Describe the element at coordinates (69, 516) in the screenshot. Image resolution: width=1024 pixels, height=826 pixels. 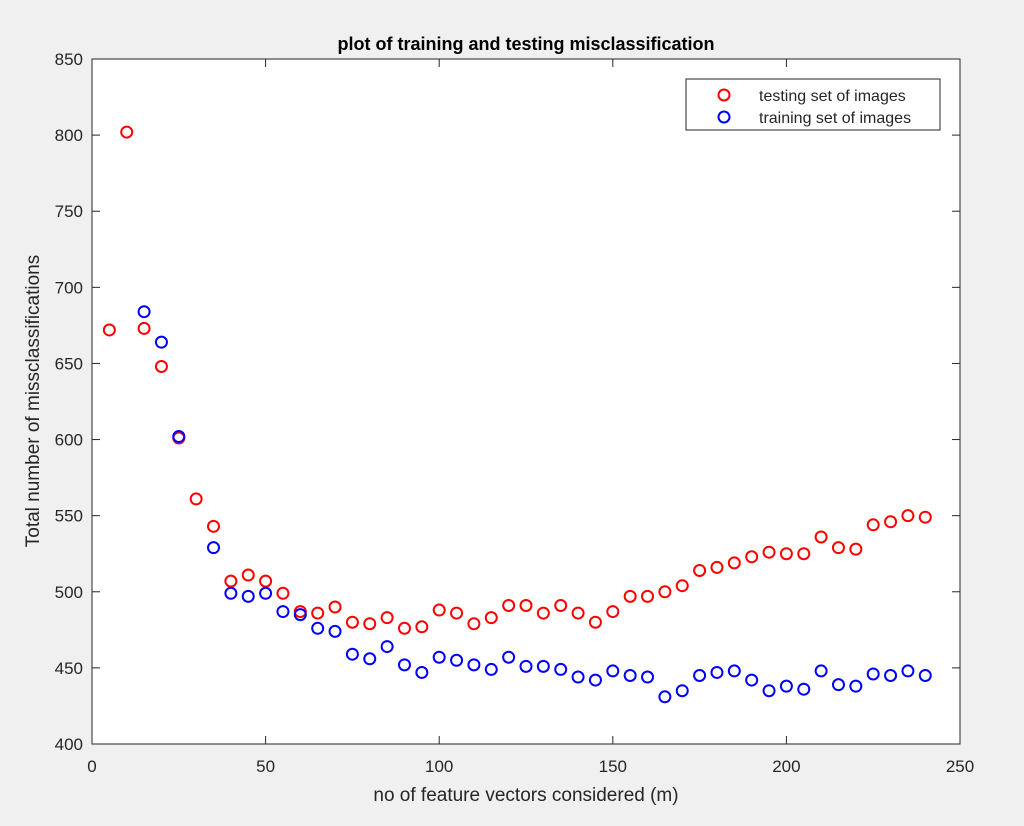
I see `y-tick-label: 550` at that location.